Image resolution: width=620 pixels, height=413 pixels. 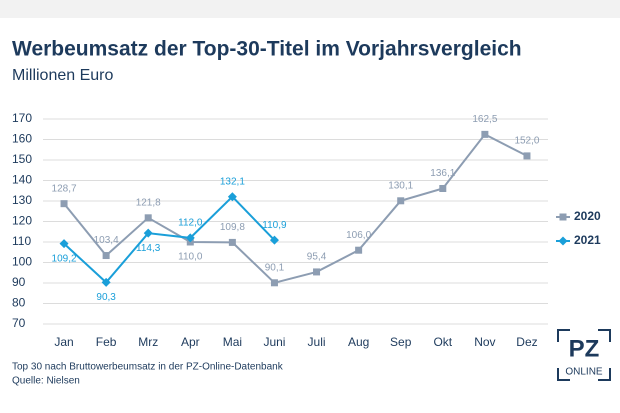 What do you see at coordinates (358, 342) in the screenshot?
I see `x-tick-label: Aug` at bounding box center [358, 342].